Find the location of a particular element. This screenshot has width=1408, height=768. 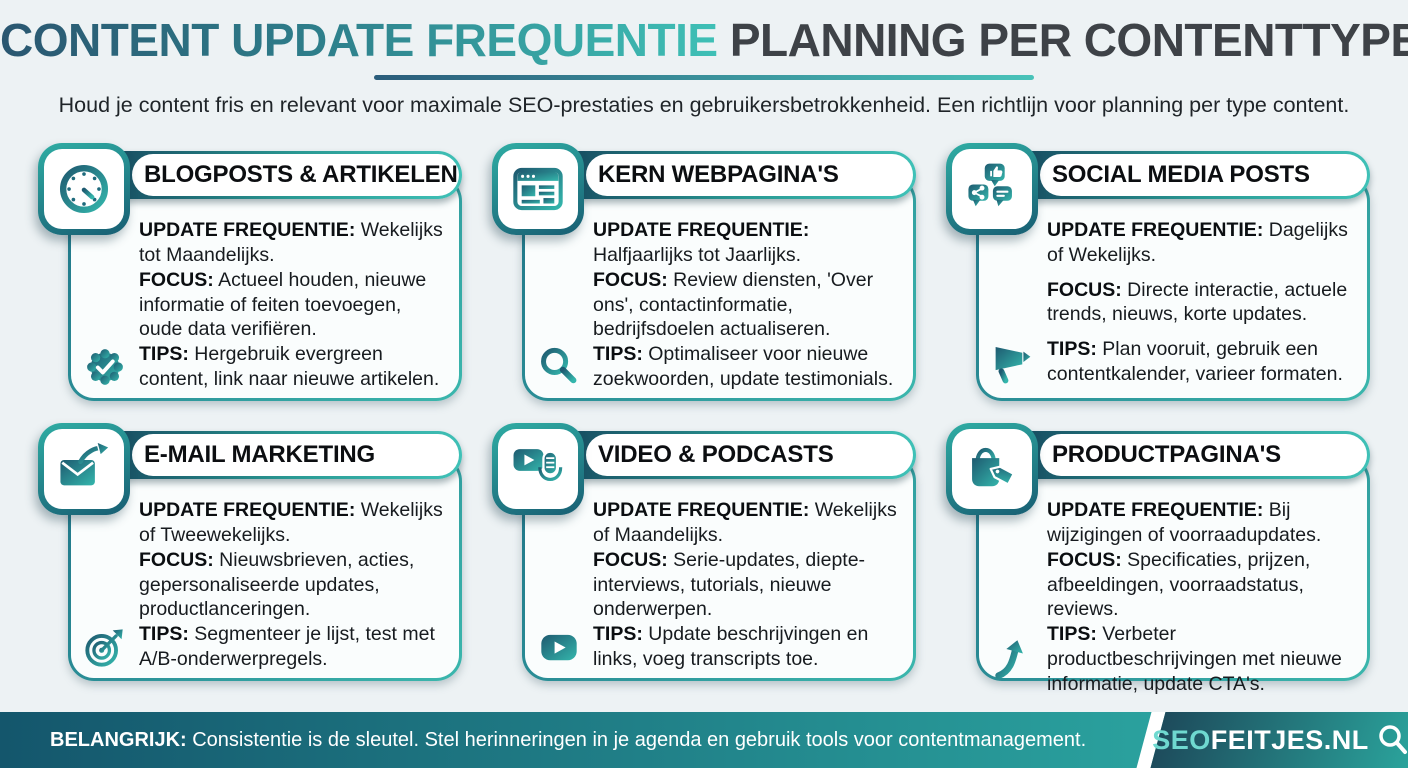

card-title: PRODUCTPAGINA'S is located at coordinates (1166, 455).